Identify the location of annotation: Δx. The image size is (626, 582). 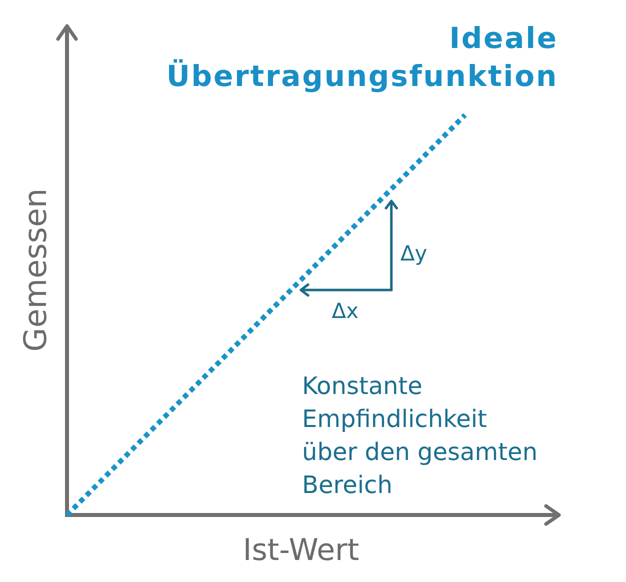
(345, 311).